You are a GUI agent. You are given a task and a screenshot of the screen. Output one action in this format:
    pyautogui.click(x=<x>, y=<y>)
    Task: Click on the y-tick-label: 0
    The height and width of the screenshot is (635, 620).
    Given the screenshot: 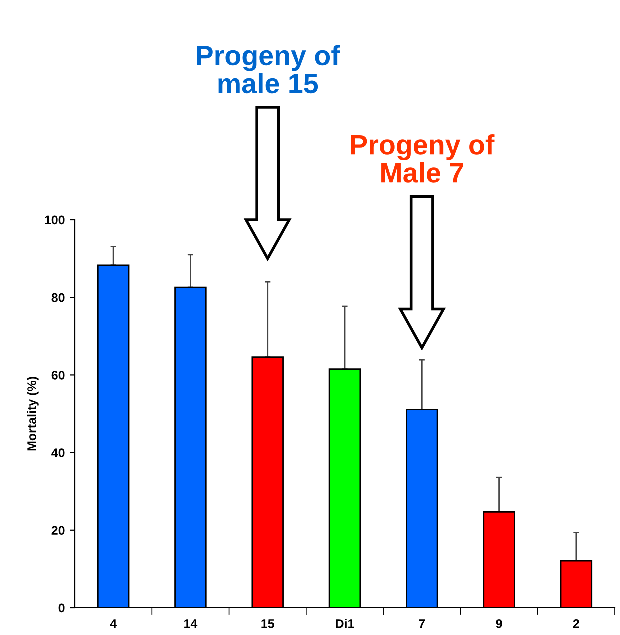 What is the action you would take?
    pyautogui.click(x=61, y=608)
    